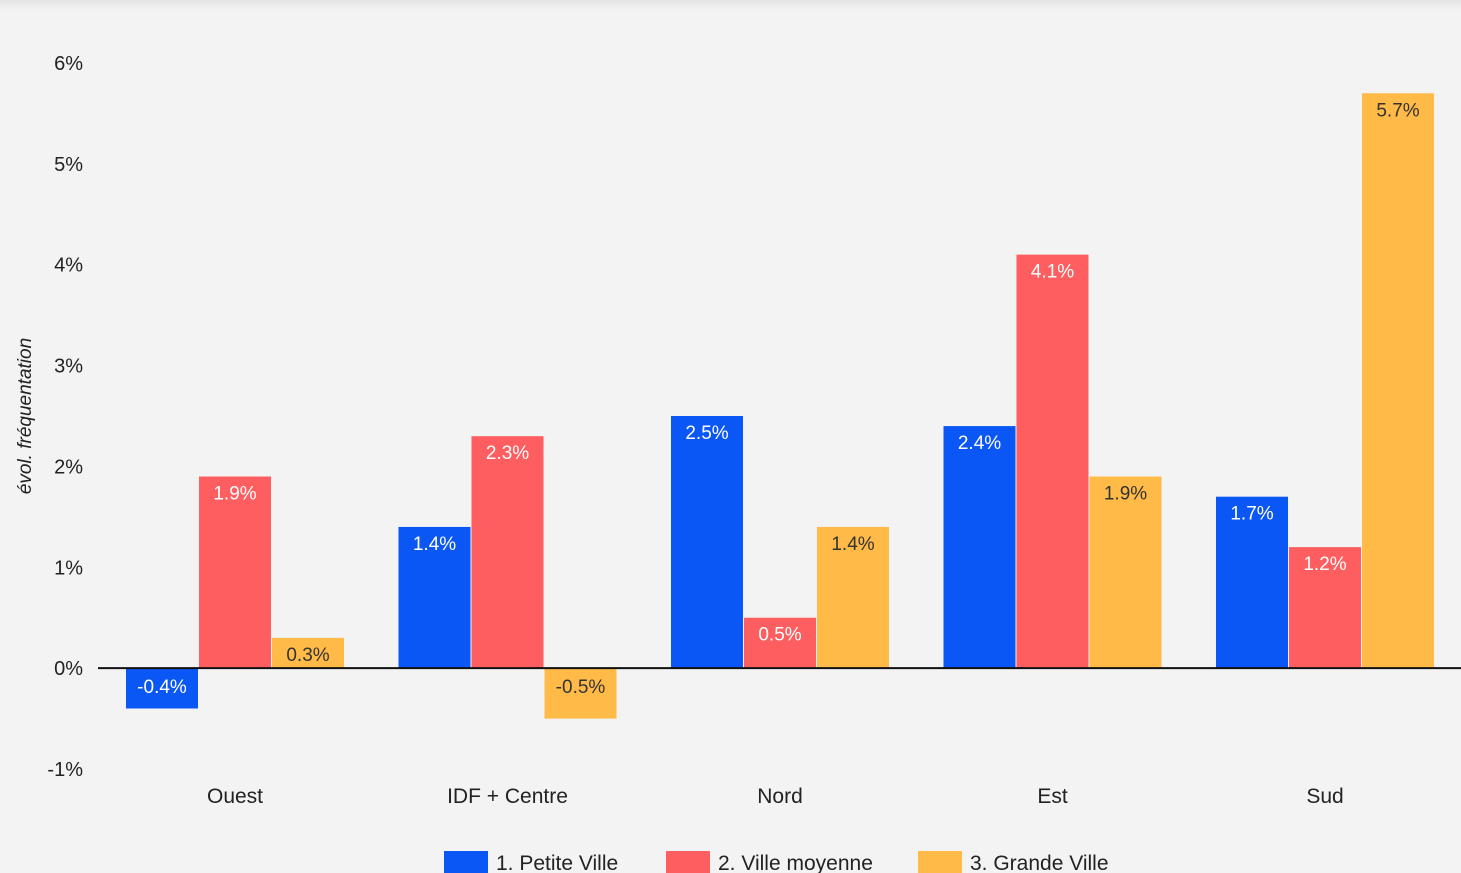  Describe the element at coordinates (162, 687) in the screenshot. I see `bar-value-label: -0.4%` at that location.